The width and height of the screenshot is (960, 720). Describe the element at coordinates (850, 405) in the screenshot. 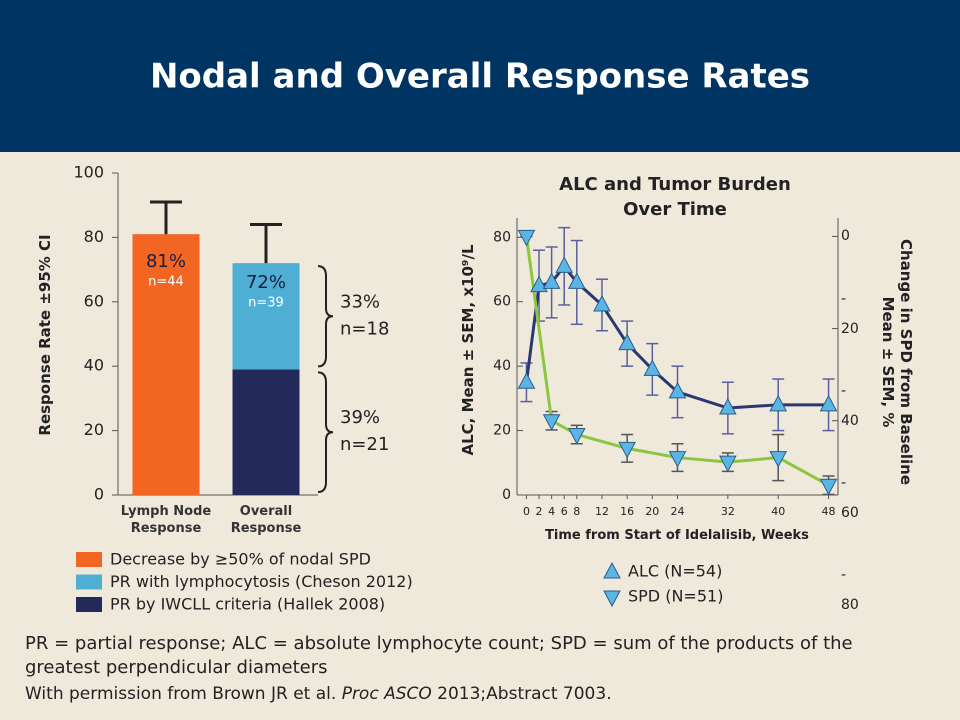

I see `y2-tick-label: - 40` at that location.